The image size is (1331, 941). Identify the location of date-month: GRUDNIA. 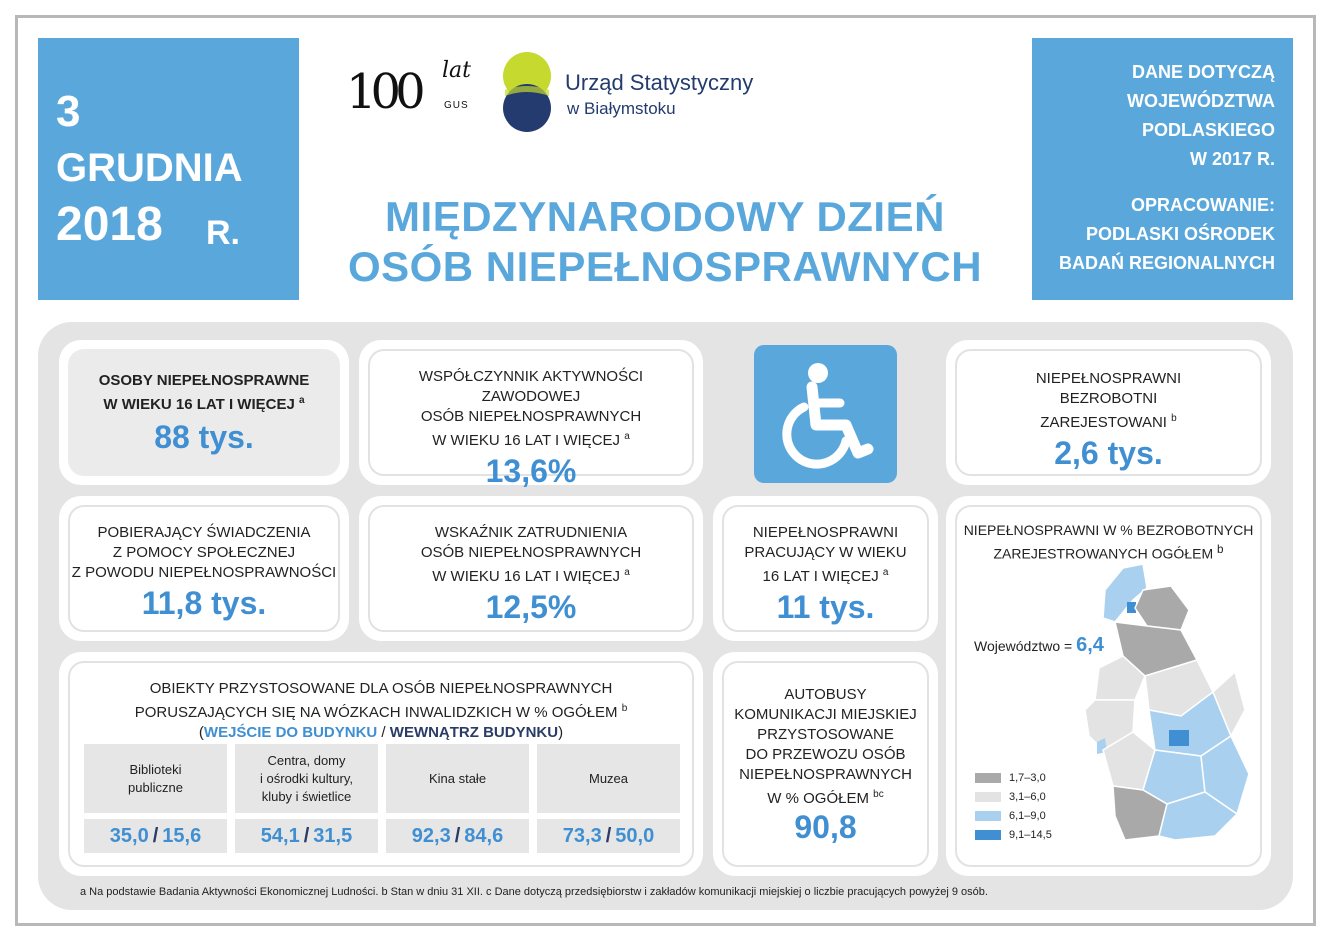
(149, 168).